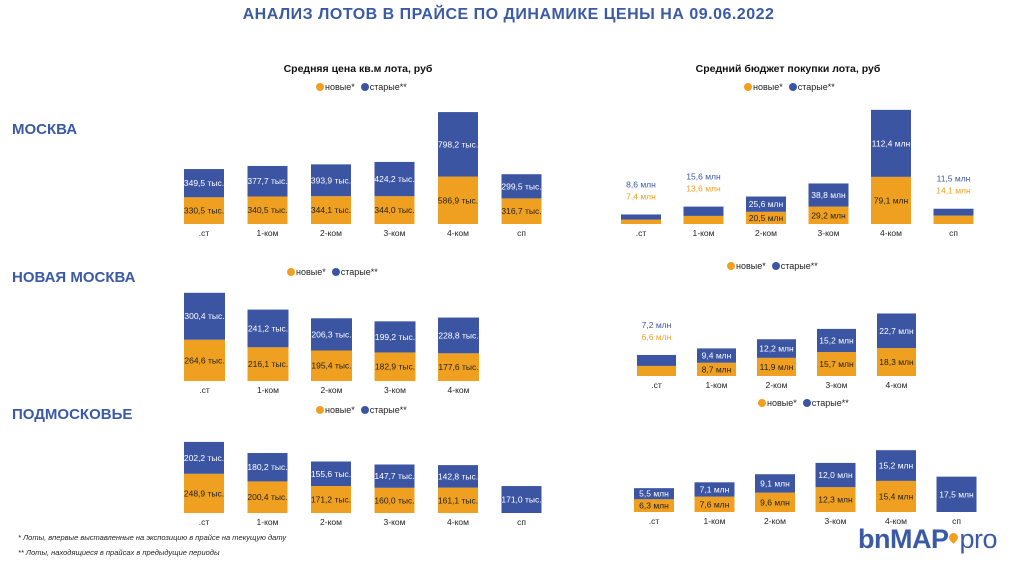 Image resolution: width=1017 pixels, height=565 pixels. I want to click on data-label-old: 155,6 тыс., so click(331, 474).